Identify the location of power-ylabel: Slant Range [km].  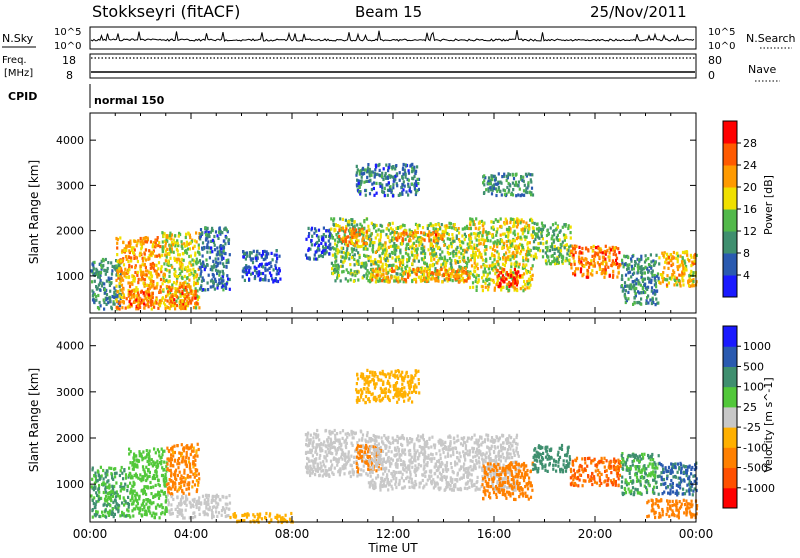
(34, 212).